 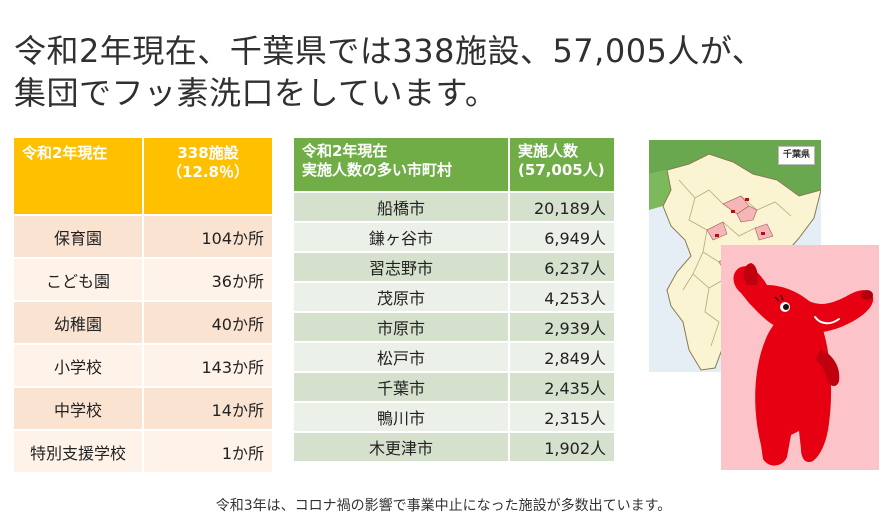 What do you see at coordinates (207, 235) in the screenshot?
I see `facility-count: 104か所` at bounding box center [207, 235].